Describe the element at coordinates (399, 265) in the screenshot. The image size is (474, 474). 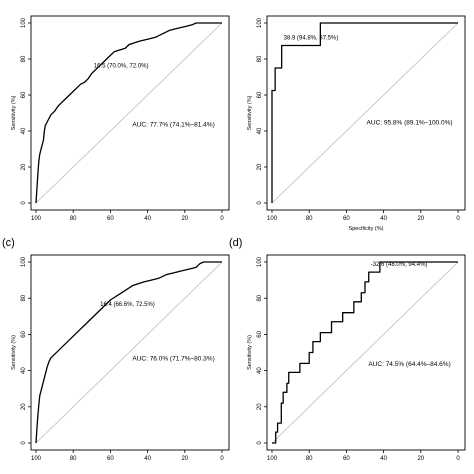
I see `cutoff-annotation: -32.6 (48.0%, 94.4%)` at that location.